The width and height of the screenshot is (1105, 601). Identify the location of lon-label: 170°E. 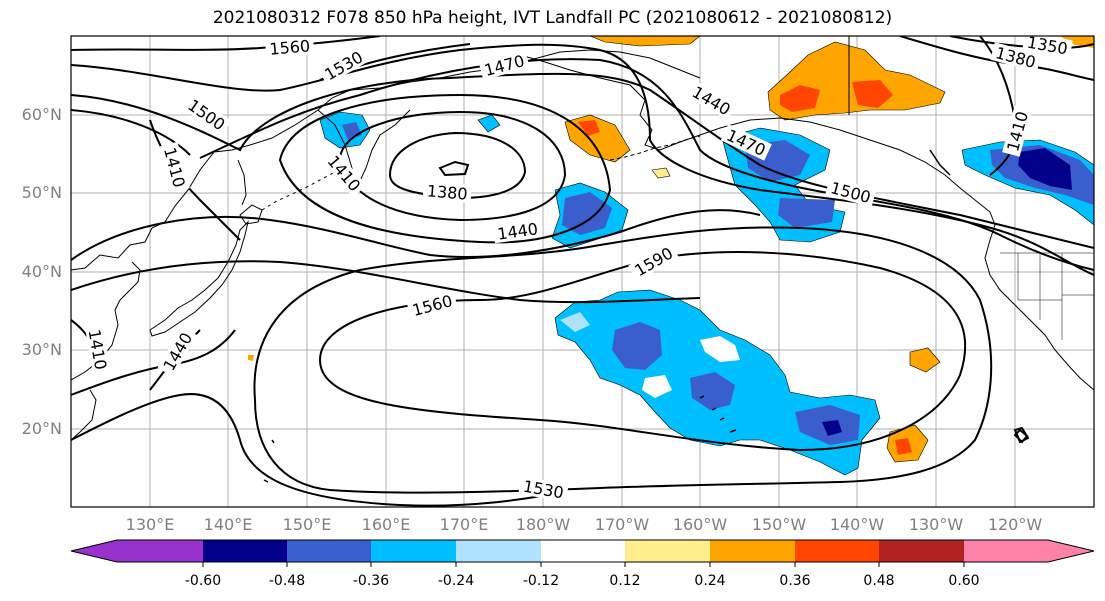
(464, 524).